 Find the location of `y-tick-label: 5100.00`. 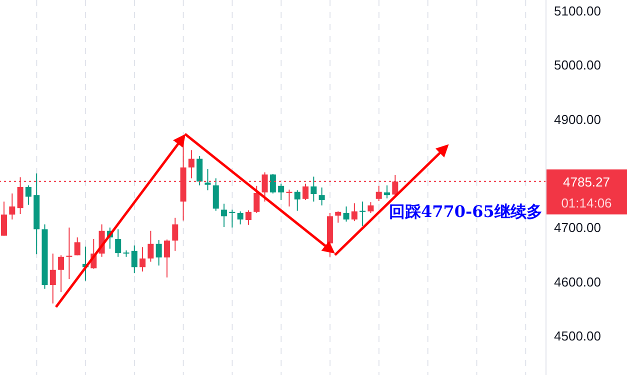

y-tick-label: 5100.00 is located at coordinates (577, 10).